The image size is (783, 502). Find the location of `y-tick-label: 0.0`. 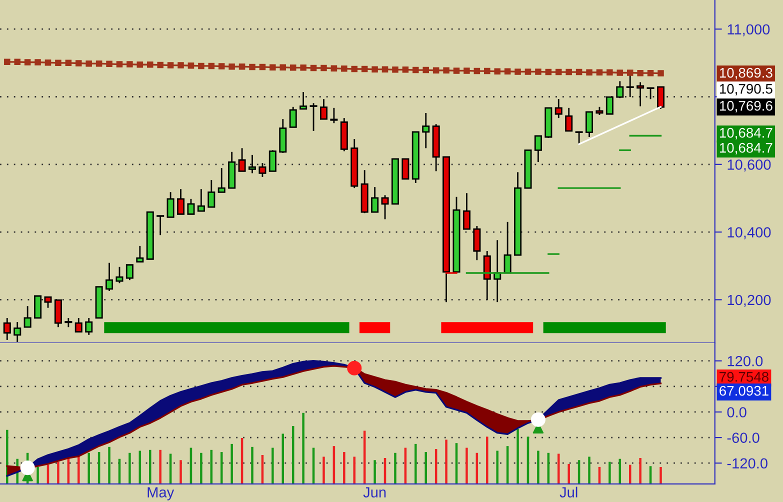

y-tick-label: 0.0 is located at coordinates (736, 412).